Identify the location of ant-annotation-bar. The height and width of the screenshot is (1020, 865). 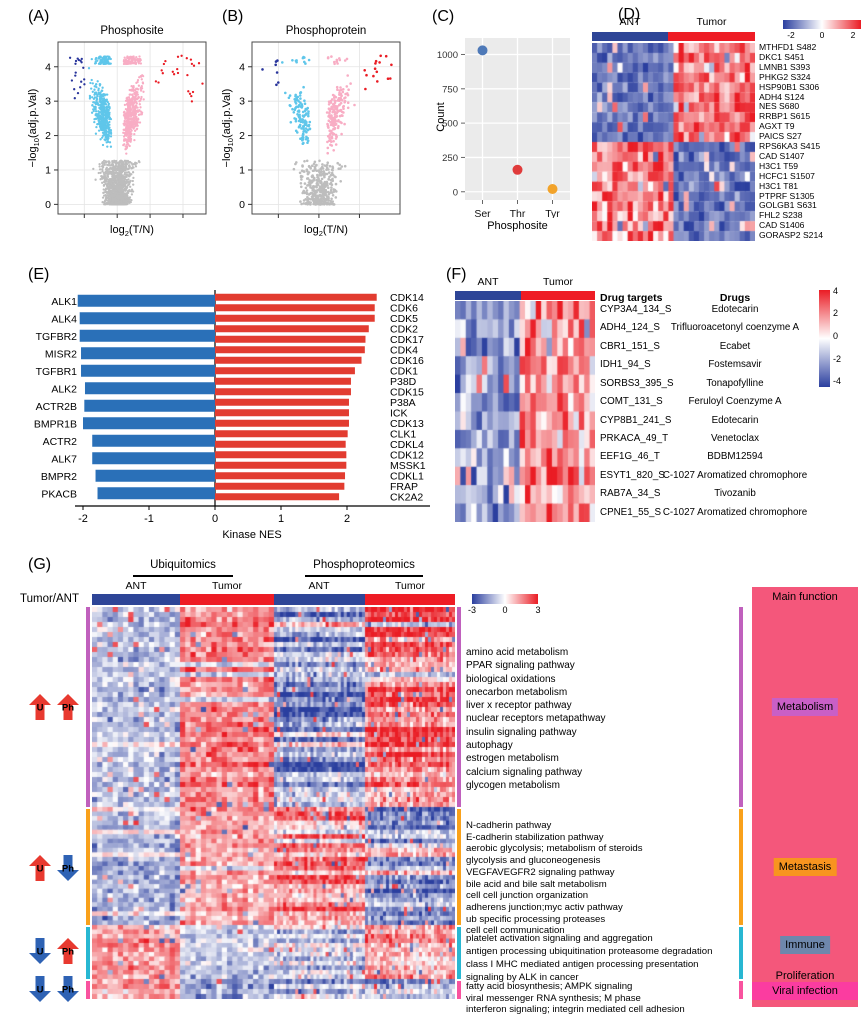
(630, 36).